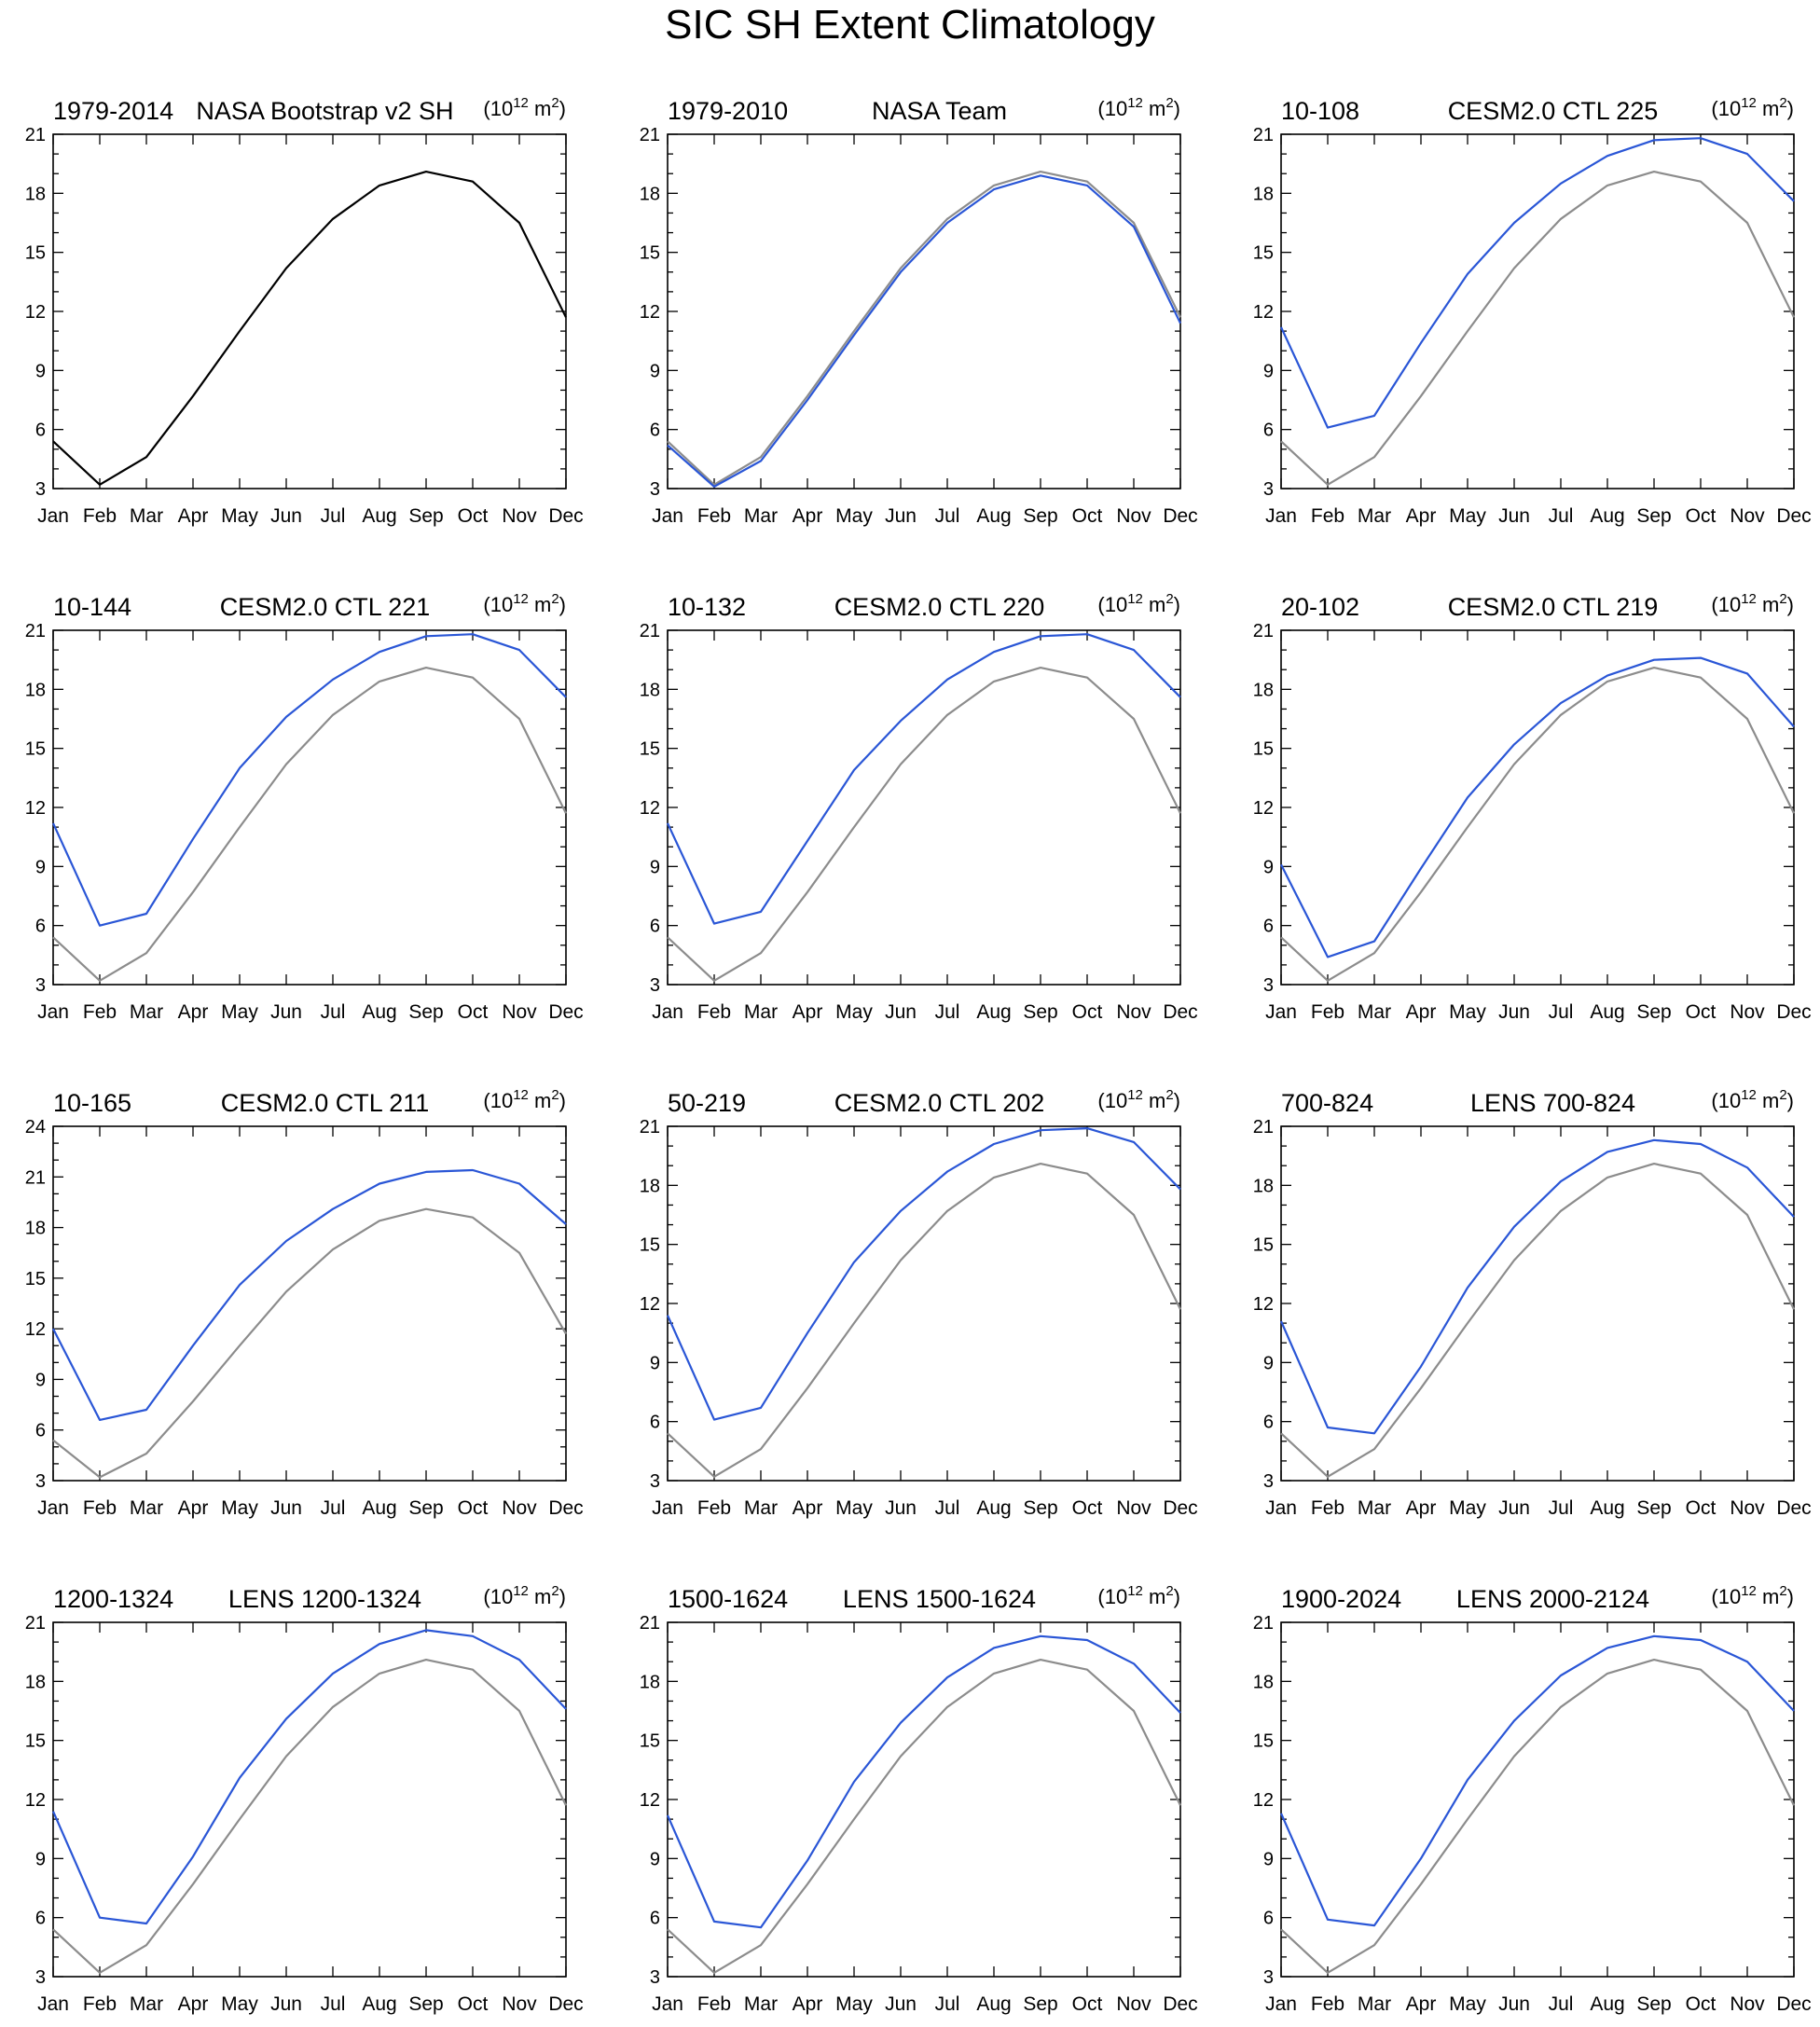 Image resolution: width=1820 pixels, height=2027 pixels. Describe the element at coordinates (728, 111) in the screenshot. I see `panel-left-label: 1979-2010` at that location.